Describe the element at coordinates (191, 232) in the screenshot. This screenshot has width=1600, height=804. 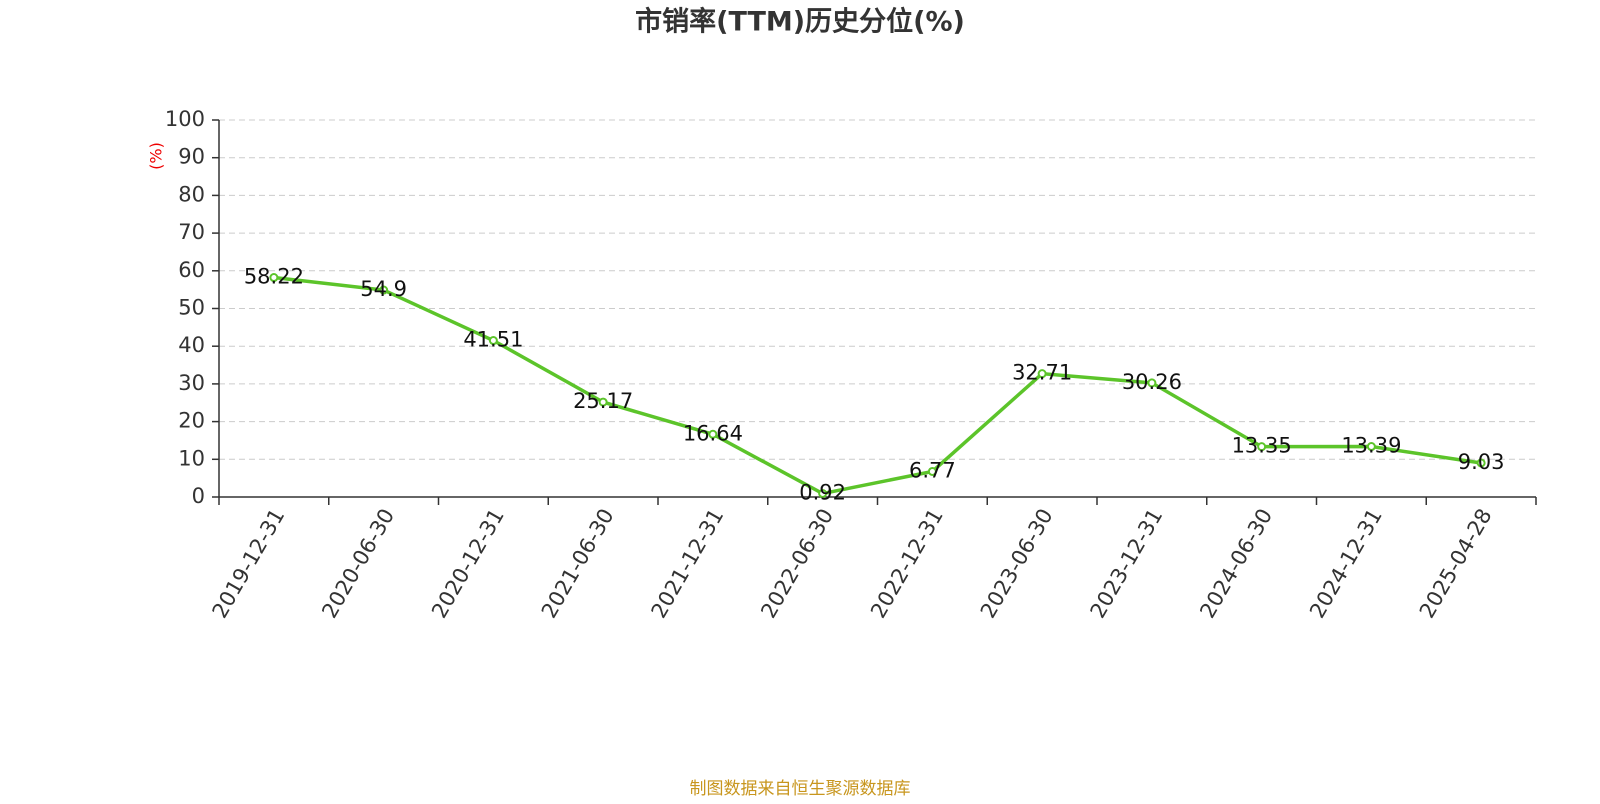
I see `y-tick-label: 70` at that location.